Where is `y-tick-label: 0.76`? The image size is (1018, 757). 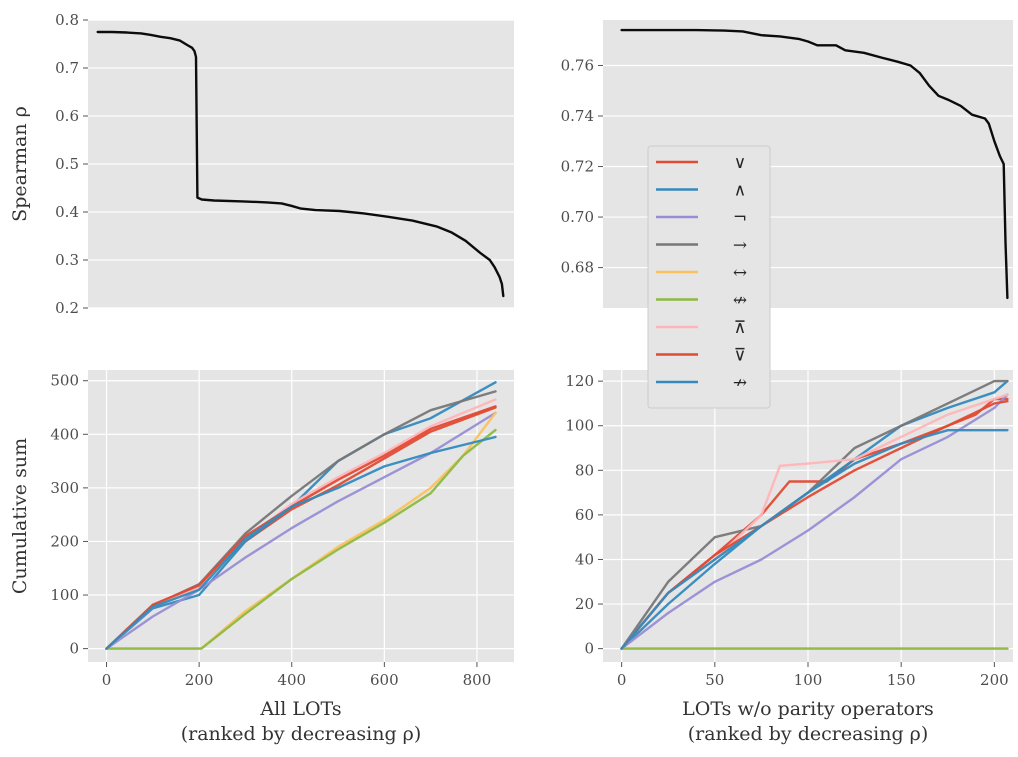
y-tick-label: 0.76 is located at coordinates (577, 65).